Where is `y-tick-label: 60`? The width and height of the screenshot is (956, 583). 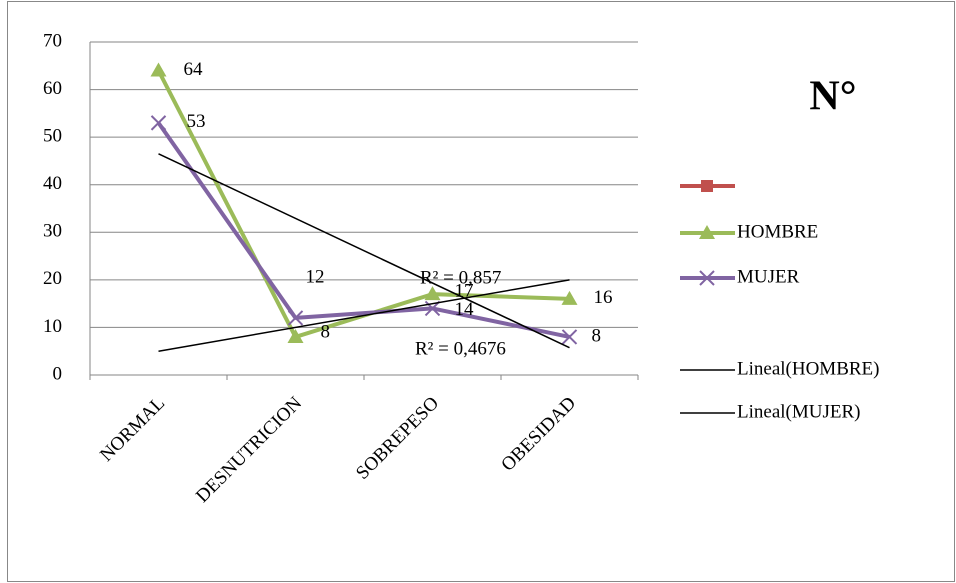
y-tick-label: 60 is located at coordinates (52, 88).